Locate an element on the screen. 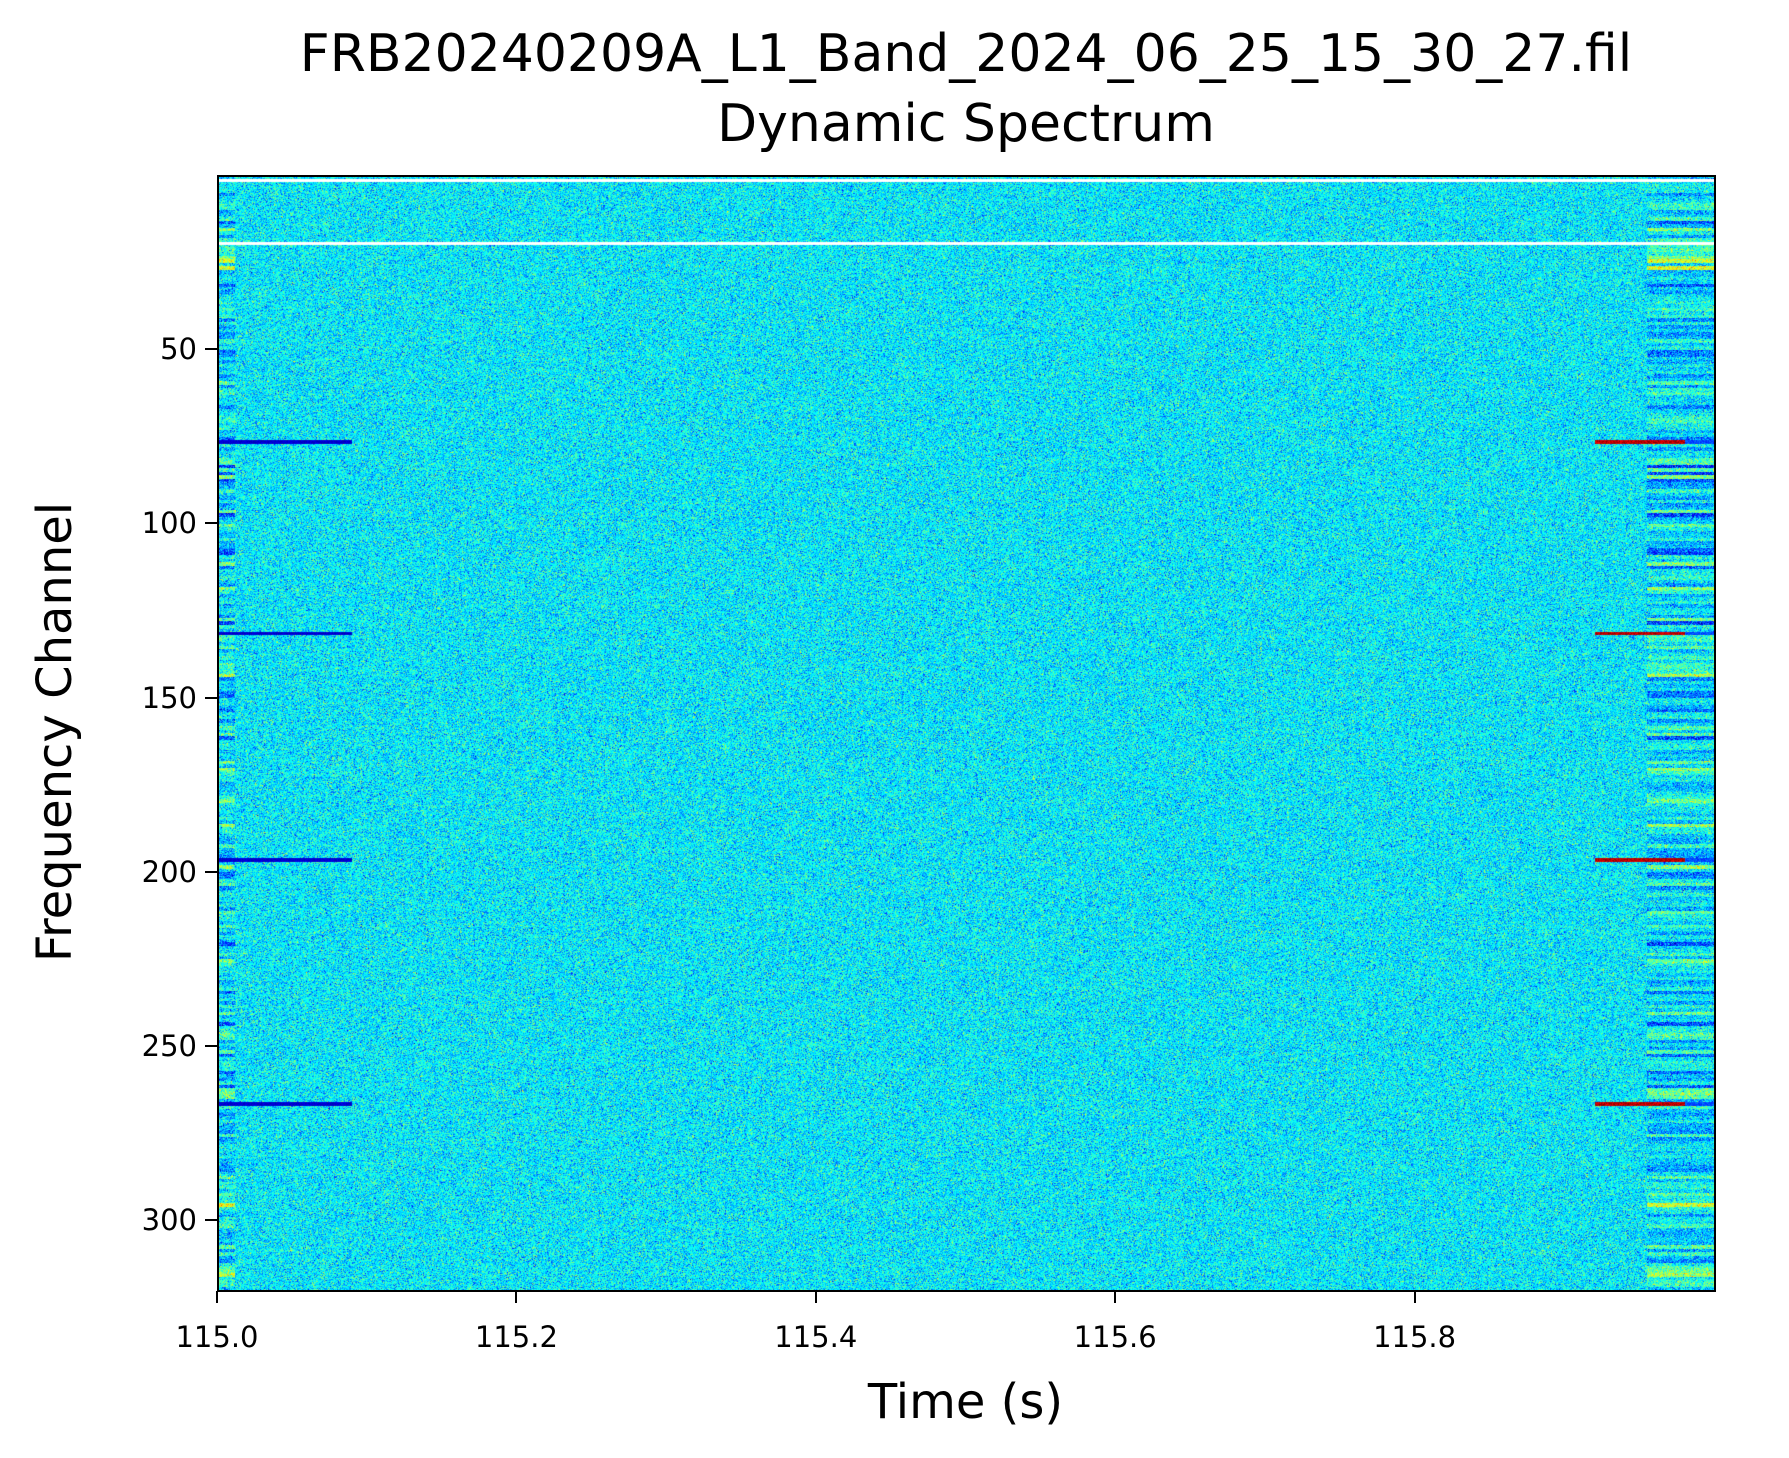 The width and height of the screenshot is (1789, 1458). x-tick-label: 115.6 is located at coordinates (1115, 1337).